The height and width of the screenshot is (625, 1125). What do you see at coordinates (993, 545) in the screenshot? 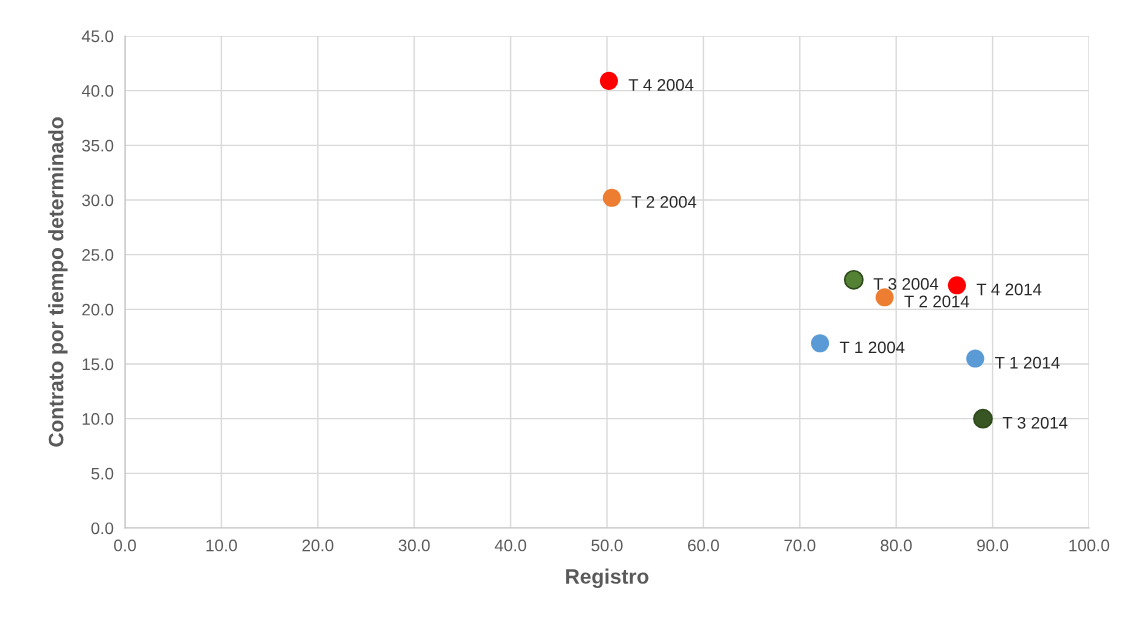
I see `x-tick-label: 90.0` at bounding box center [993, 545].